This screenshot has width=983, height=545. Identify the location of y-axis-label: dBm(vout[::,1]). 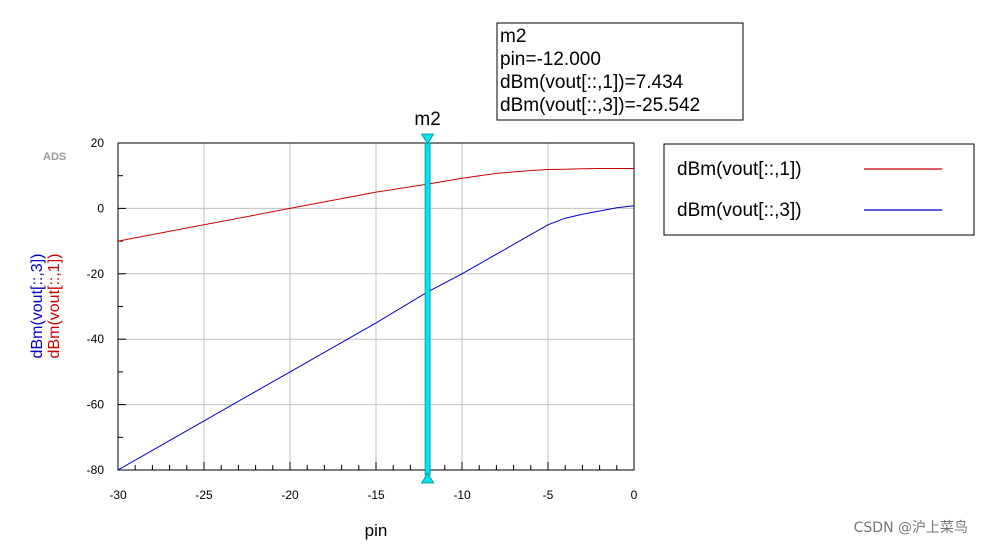
(54, 306).